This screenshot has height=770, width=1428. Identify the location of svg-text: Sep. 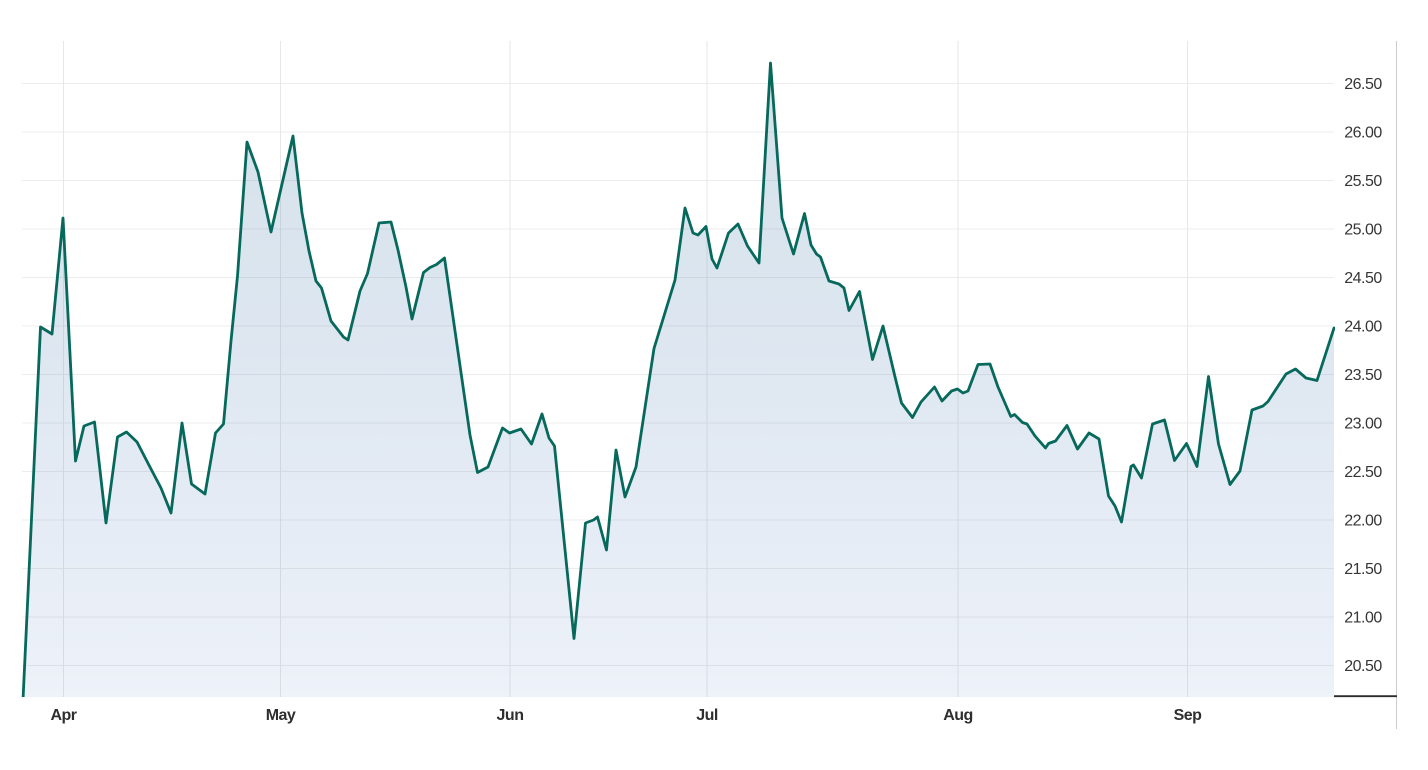
(1188, 715).